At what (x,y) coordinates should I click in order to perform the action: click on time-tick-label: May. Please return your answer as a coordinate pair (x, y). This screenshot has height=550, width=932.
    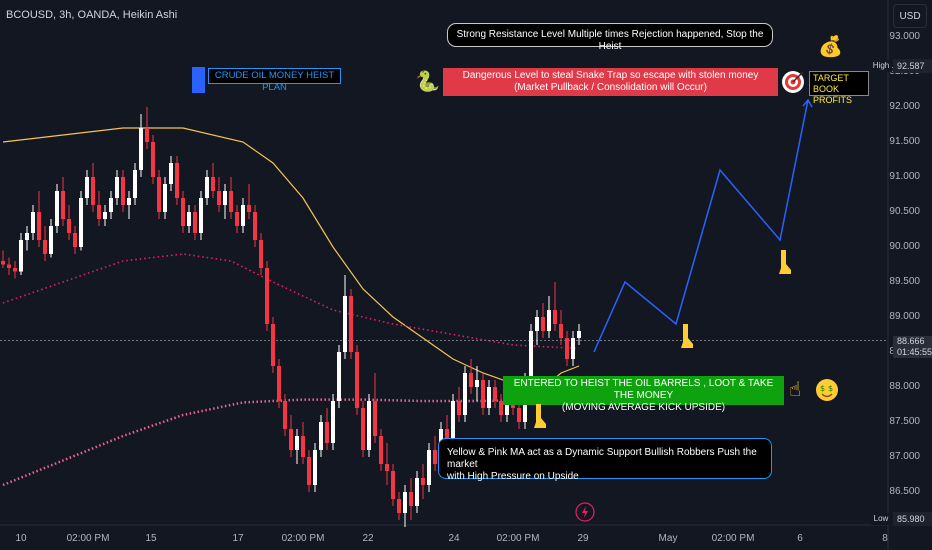
    Looking at the image, I should click on (668, 538).